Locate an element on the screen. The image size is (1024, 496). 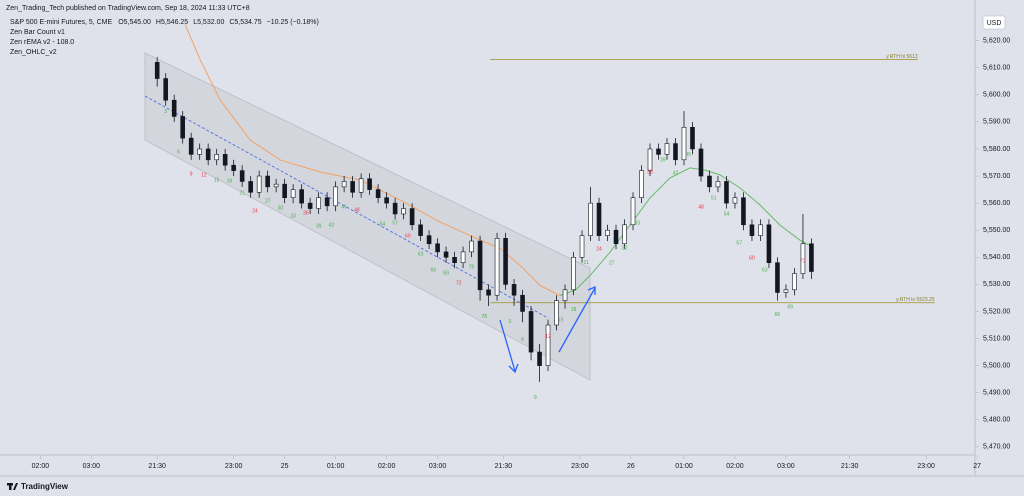
bar-count: 57 is located at coordinates (395, 223).